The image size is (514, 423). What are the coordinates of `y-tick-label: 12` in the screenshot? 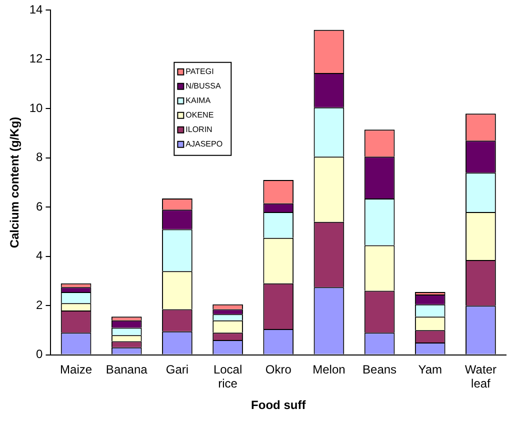 It's located at (36, 59).